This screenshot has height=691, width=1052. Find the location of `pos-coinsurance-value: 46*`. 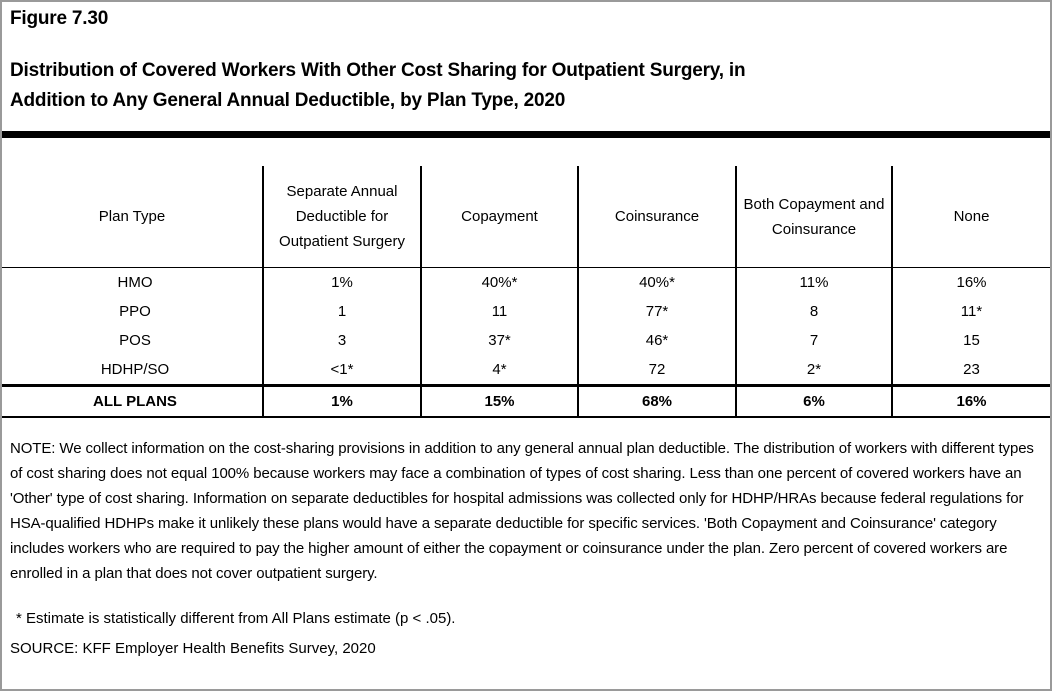

pos-coinsurance-value: 46* is located at coordinates (657, 340).